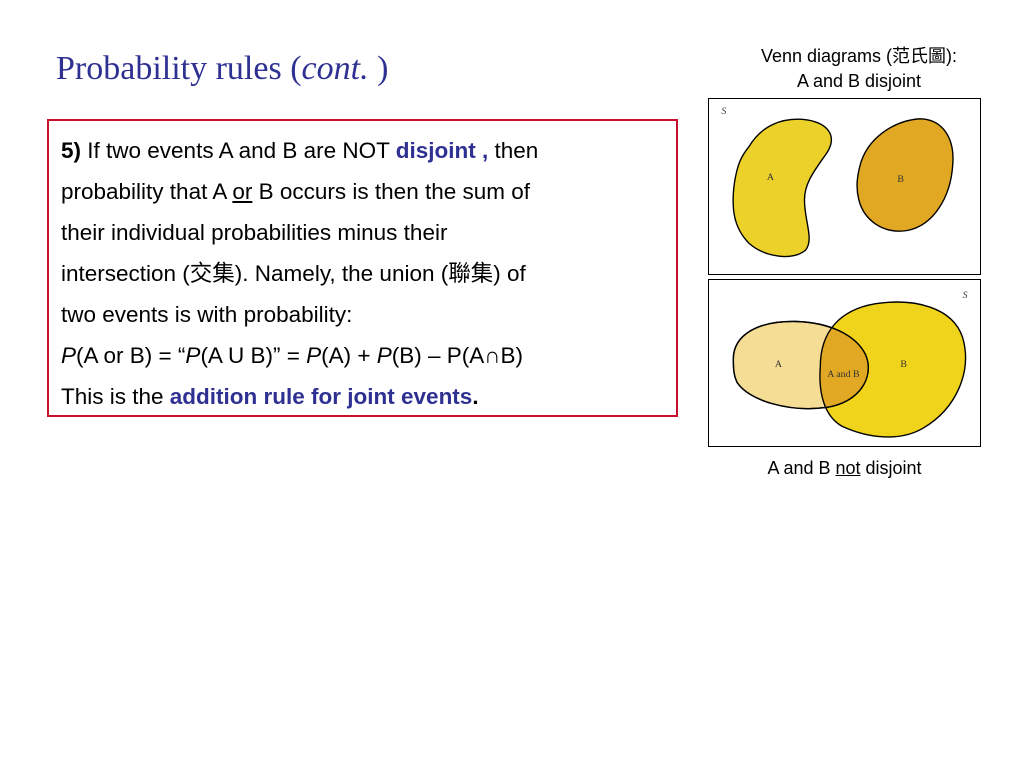 The width and height of the screenshot is (1024, 768). Describe the element at coordinates (513, 150) in the screenshot. I see `rule-line1-post: then` at that location.